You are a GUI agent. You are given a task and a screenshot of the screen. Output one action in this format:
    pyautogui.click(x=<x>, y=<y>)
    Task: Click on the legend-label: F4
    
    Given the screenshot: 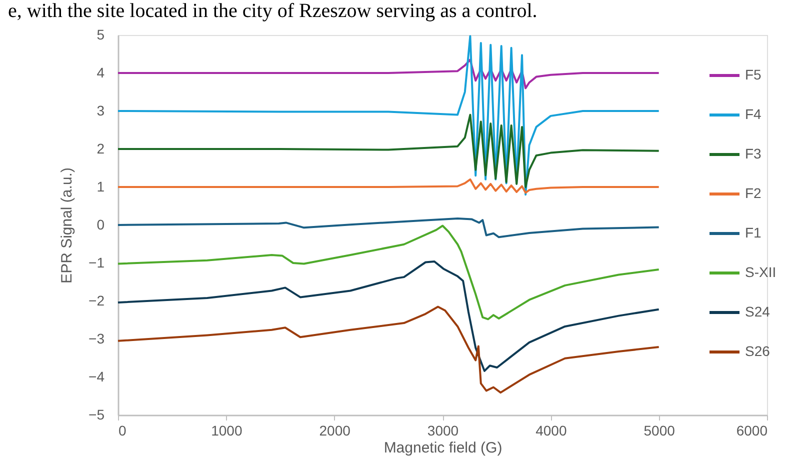 What is the action you would take?
    pyautogui.click(x=753, y=114)
    